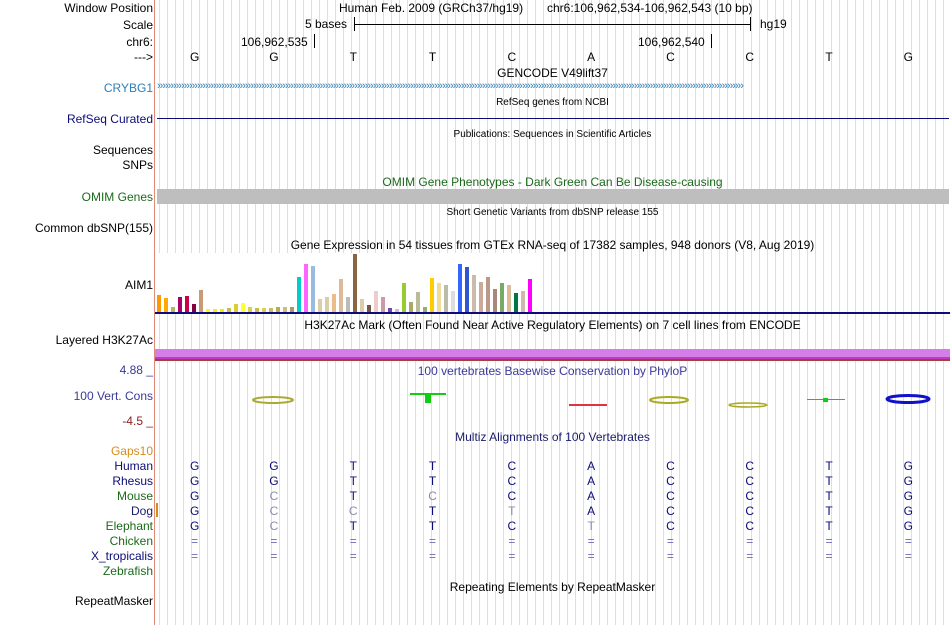 This screenshot has width=950, height=625. What do you see at coordinates (127, 571) in the screenshot?
I see `species-label: Zebrafish` at bounding box center [127, 571].